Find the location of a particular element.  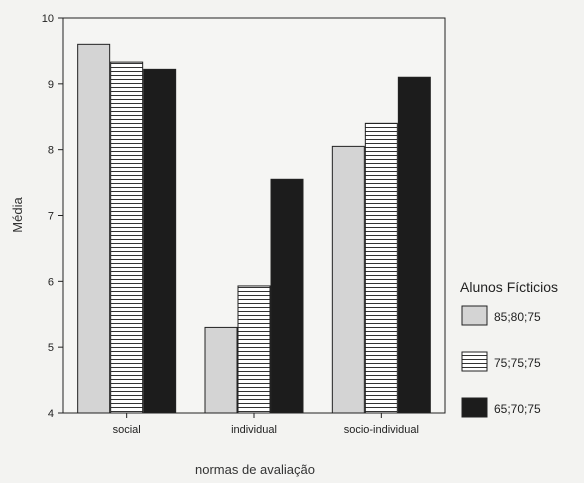

x-tick-label: individual is located at coordinates (254, 430).